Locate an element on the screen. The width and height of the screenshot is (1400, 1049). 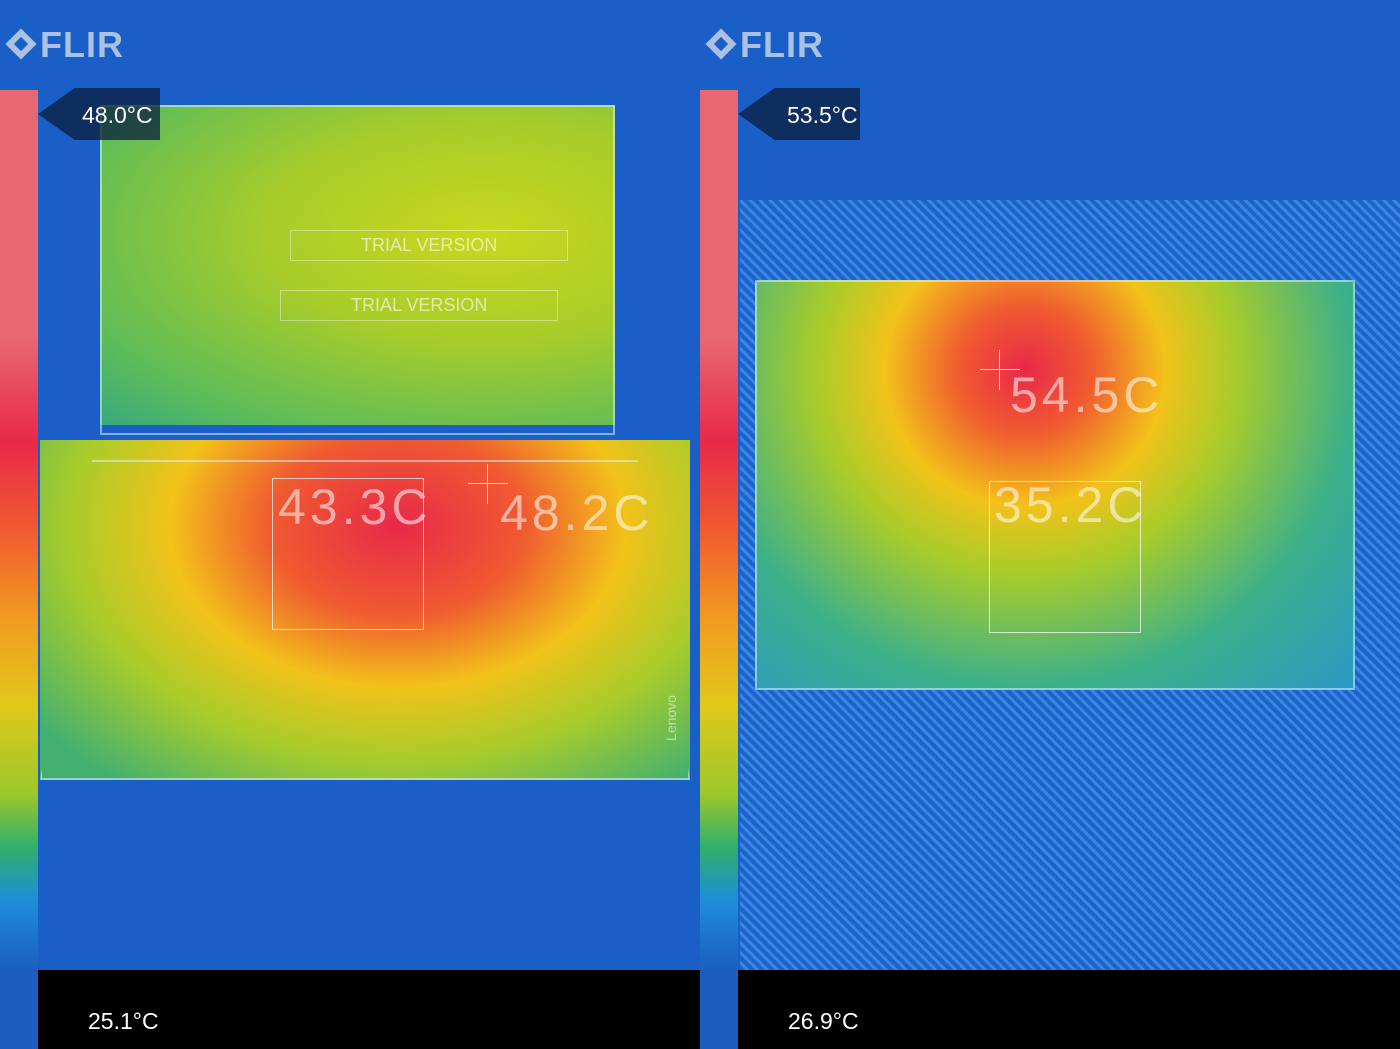
spot-temp: 43.3C is located at coordinates (355, 507).